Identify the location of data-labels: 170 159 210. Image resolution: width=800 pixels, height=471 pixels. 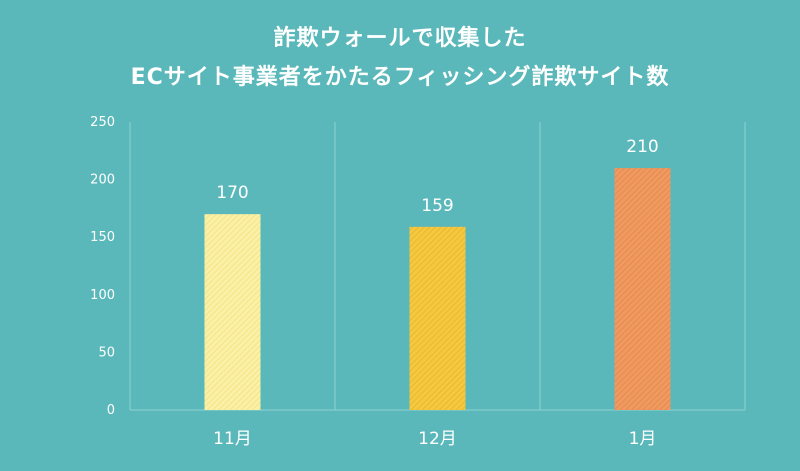
(437, 176).